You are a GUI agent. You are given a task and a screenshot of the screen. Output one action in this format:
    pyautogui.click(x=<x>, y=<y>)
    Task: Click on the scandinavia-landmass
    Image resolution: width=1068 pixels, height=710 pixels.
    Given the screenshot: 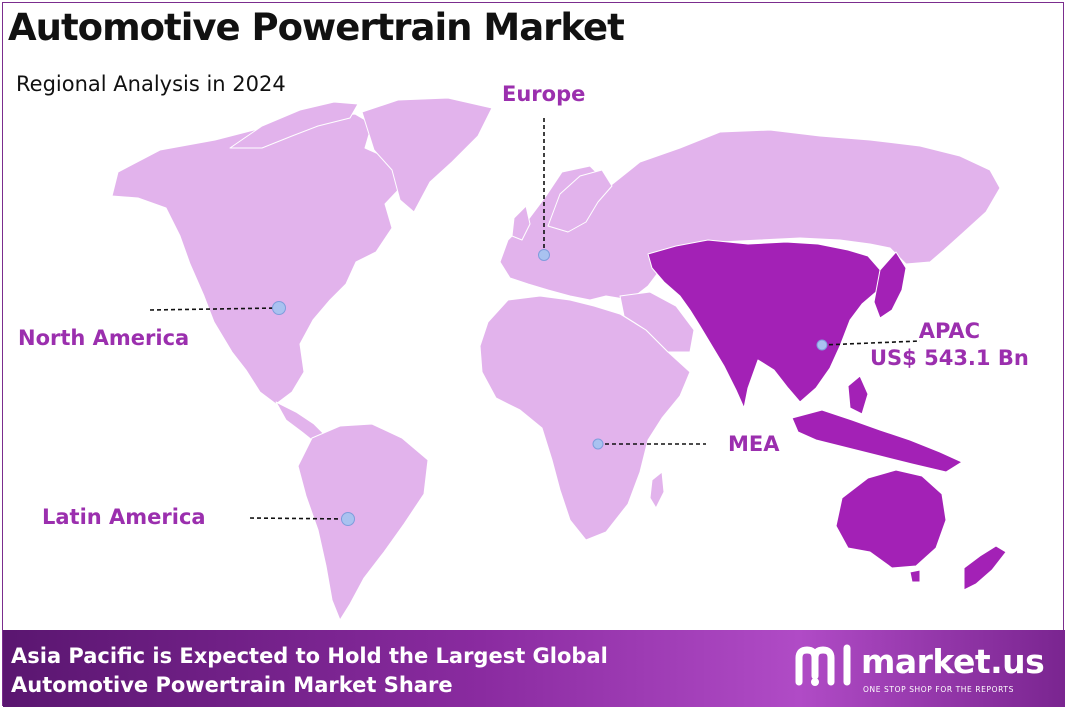 What is the action you would take?
    pyautogui.click(x=580, y=201)
    